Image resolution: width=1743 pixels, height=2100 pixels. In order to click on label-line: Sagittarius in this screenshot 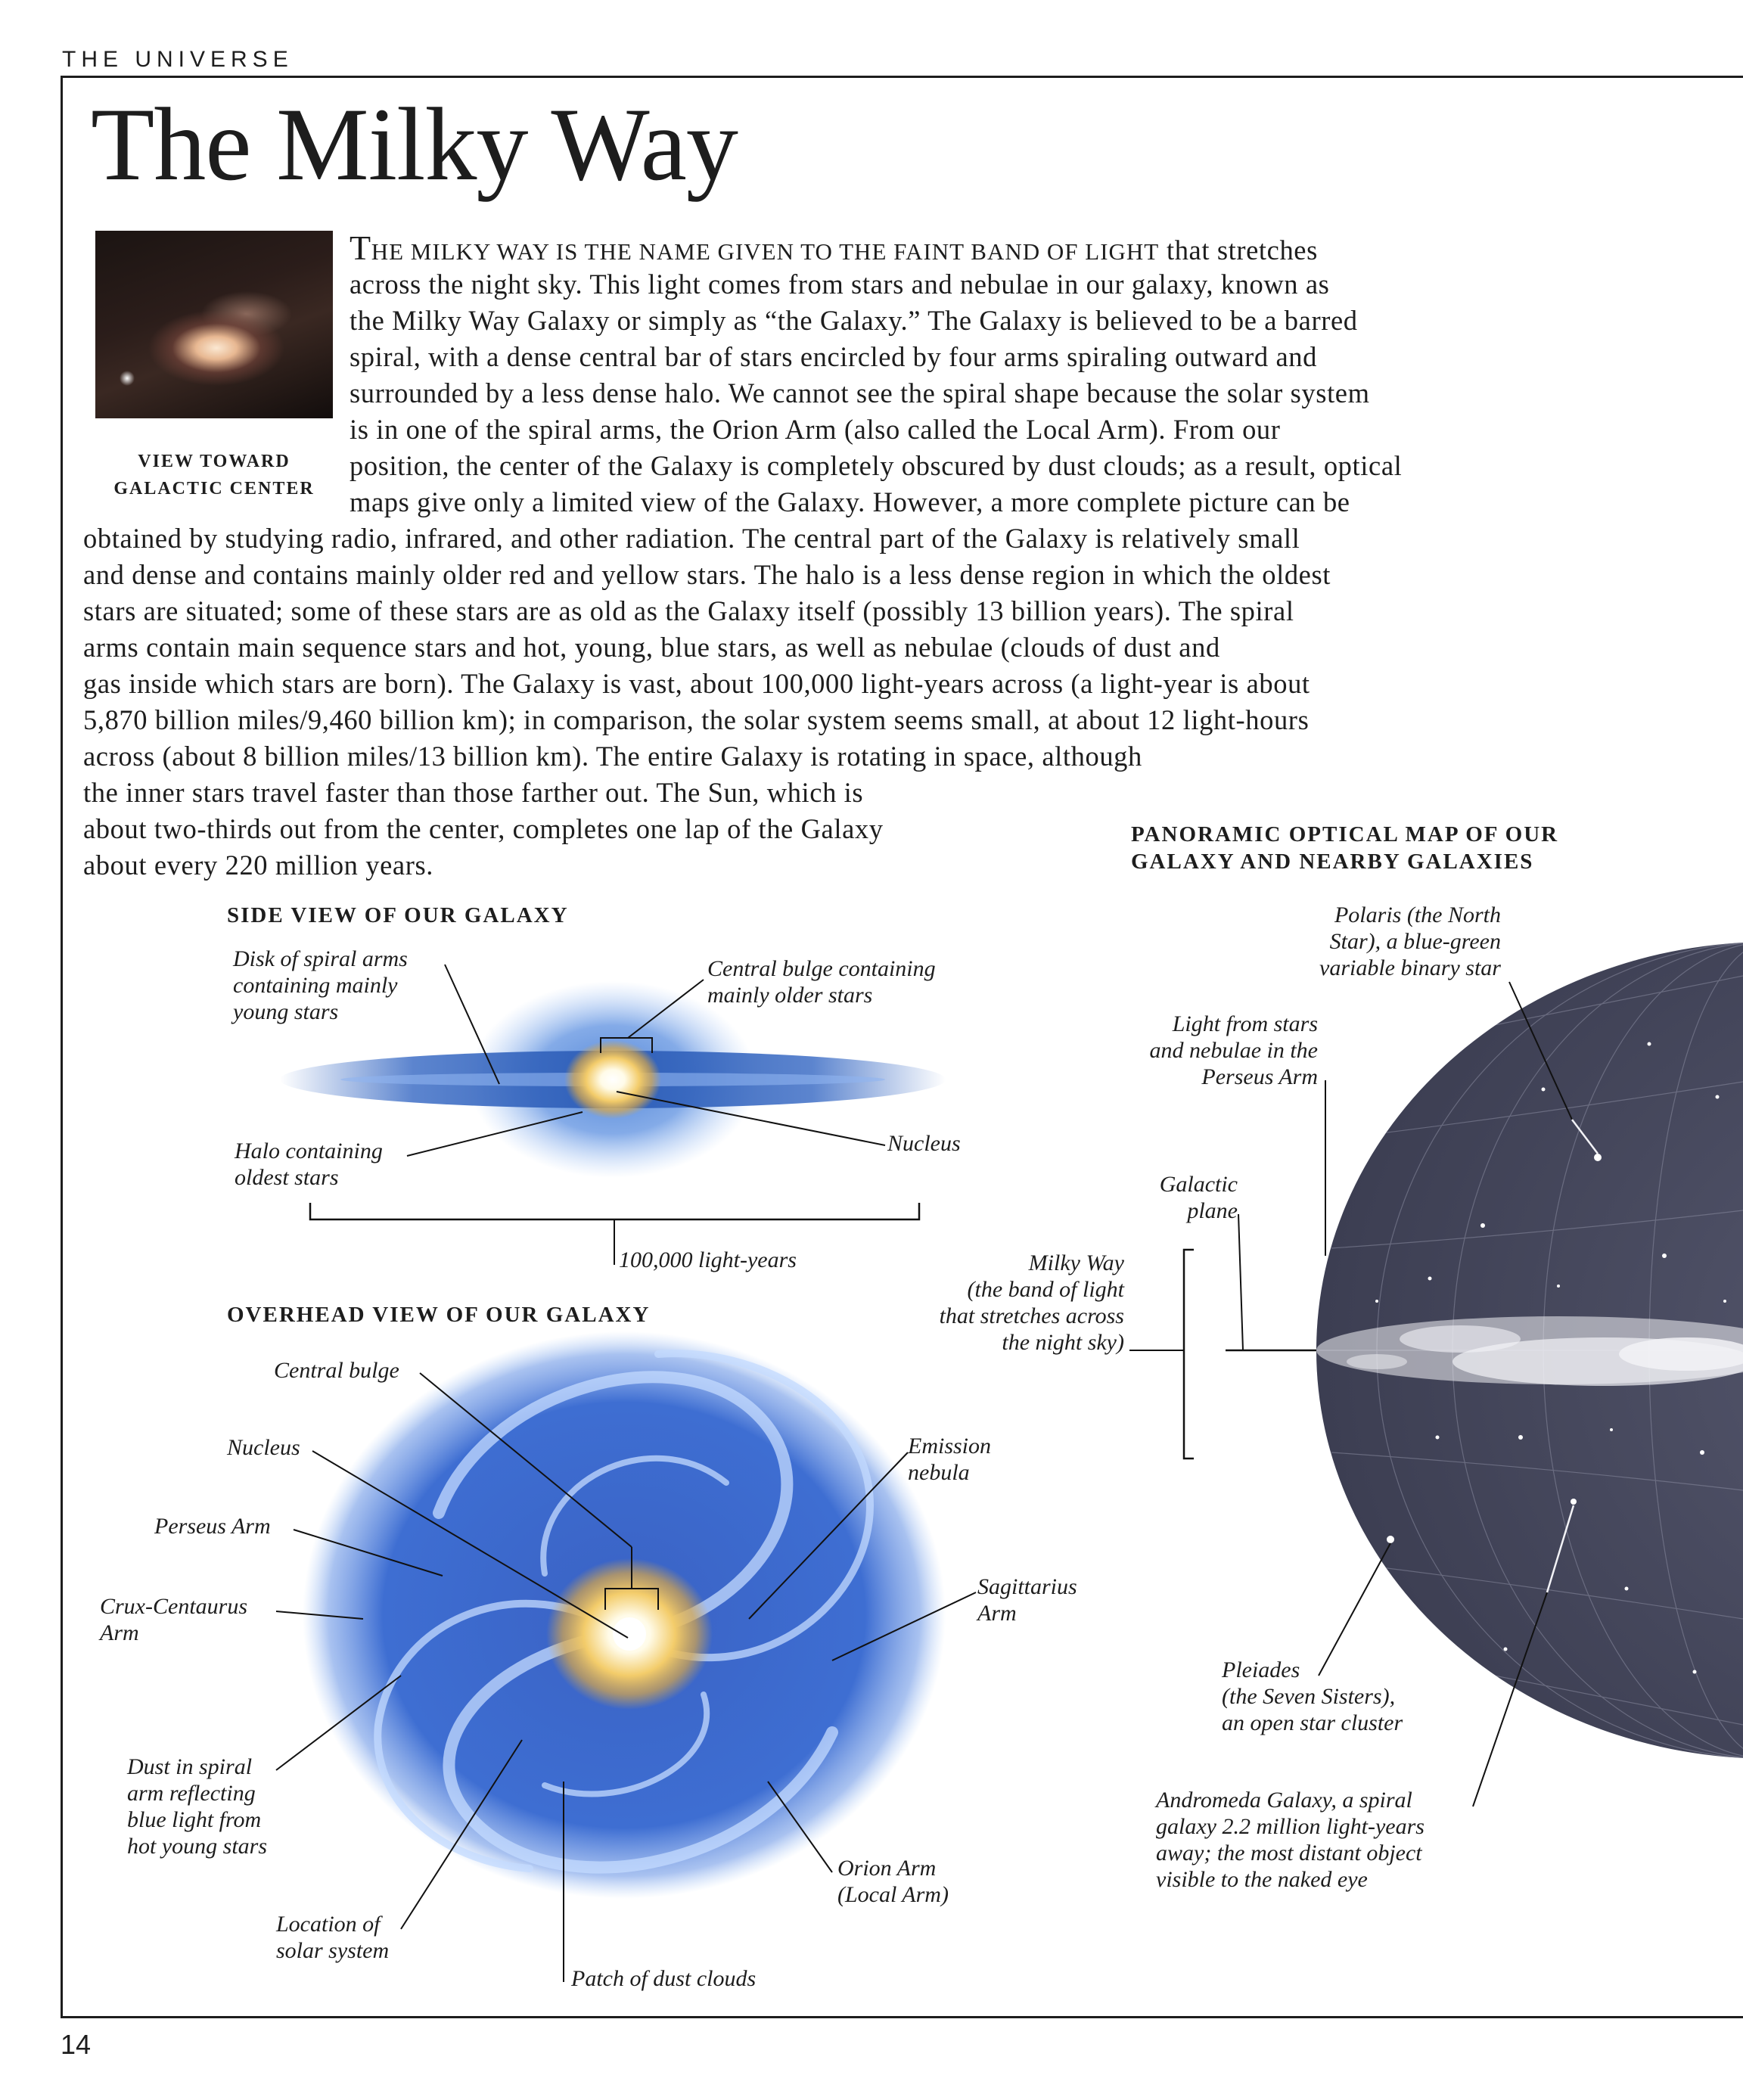, I will do `click(1027, 1586)`.